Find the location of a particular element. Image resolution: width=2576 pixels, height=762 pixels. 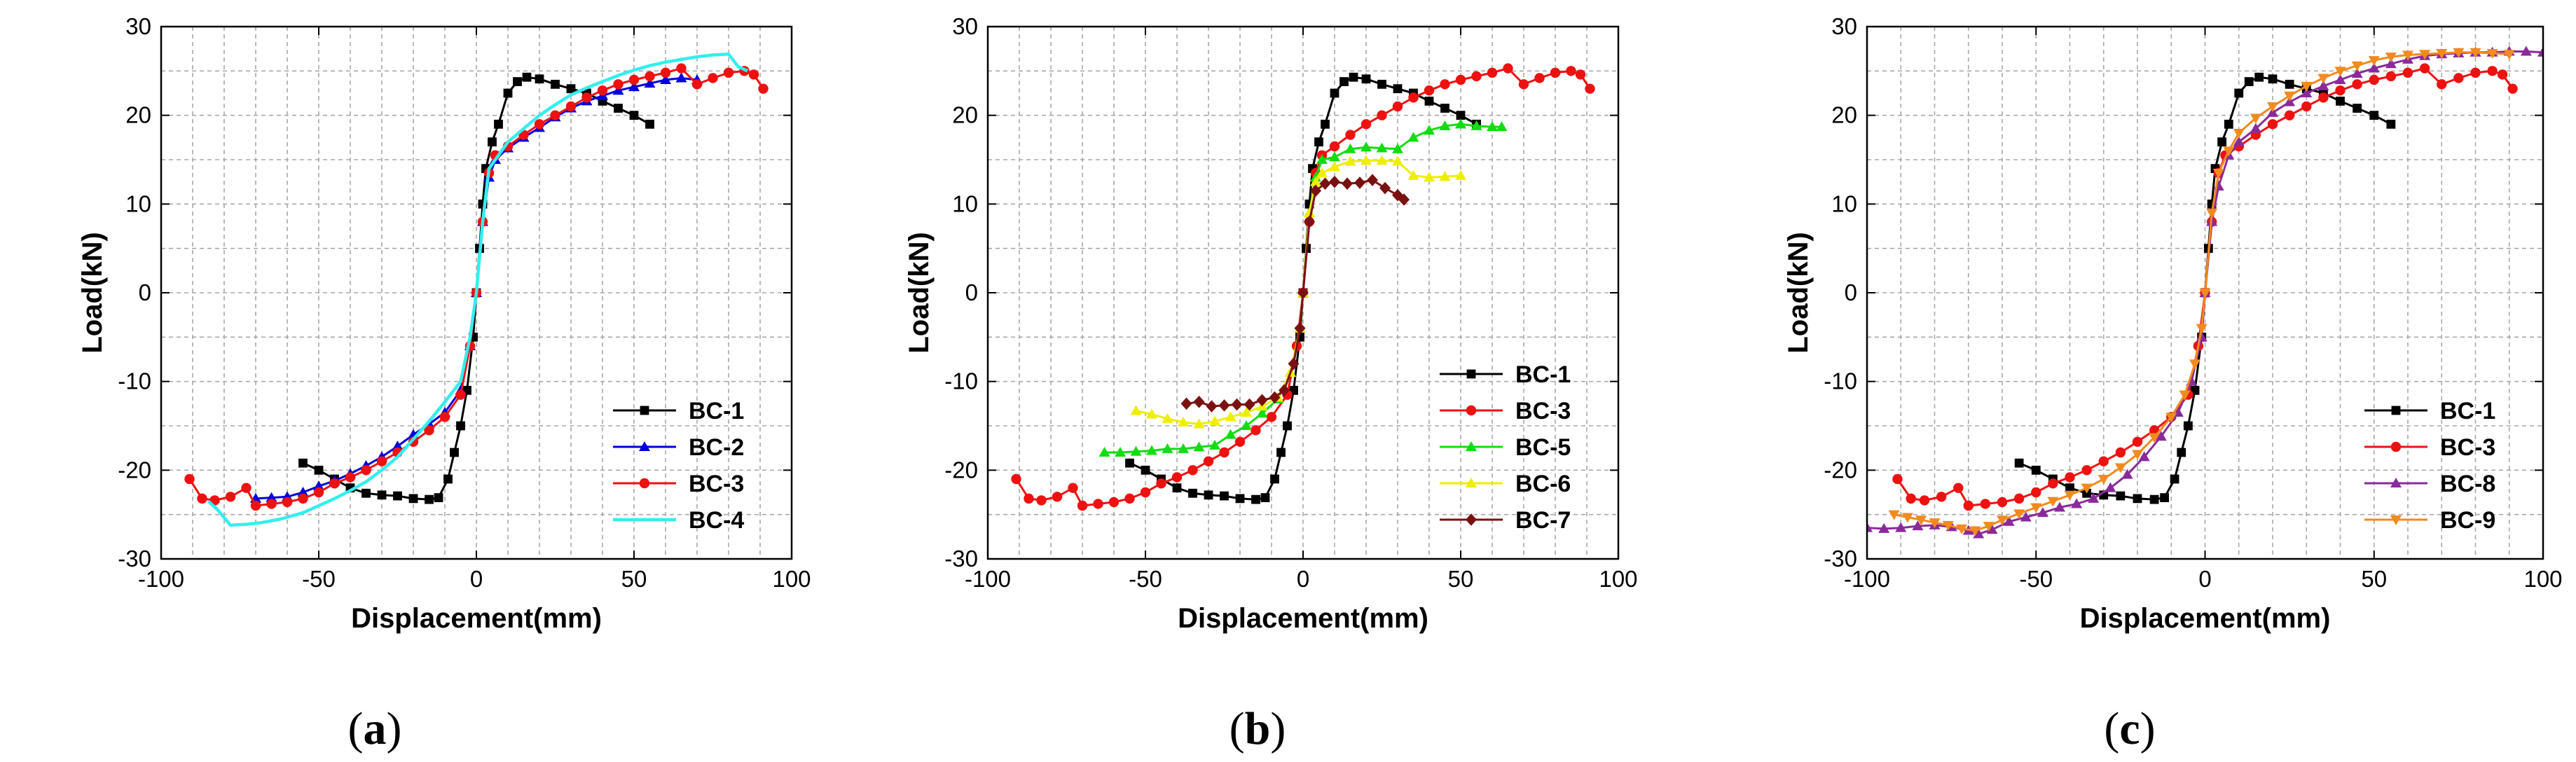

x-tick-label: -50 is located at coordinates (319, 579).